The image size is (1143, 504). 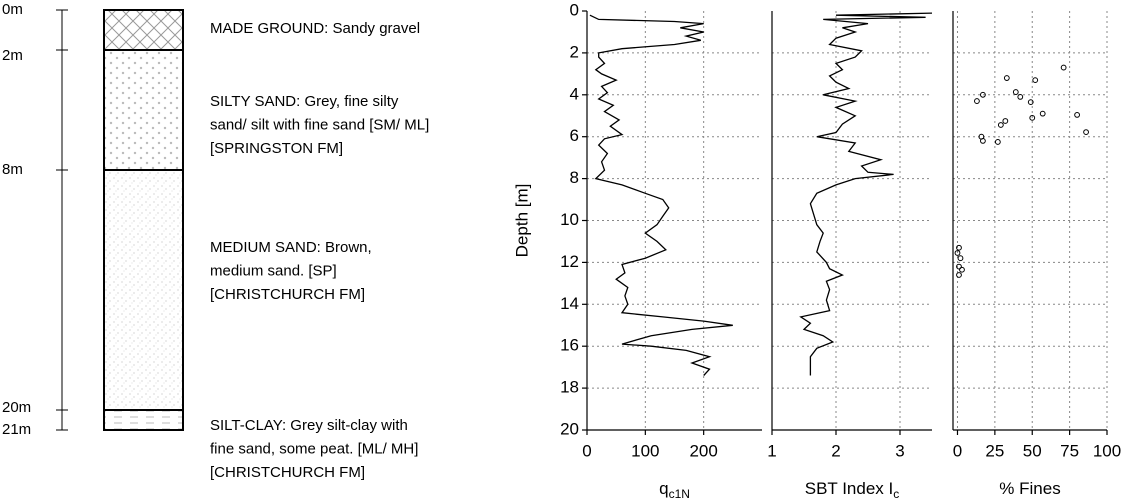 What do you see at coordinates (574, 51) in the screenshot?
I see `y-tick-label: 2` at bounding box center [574, 51].